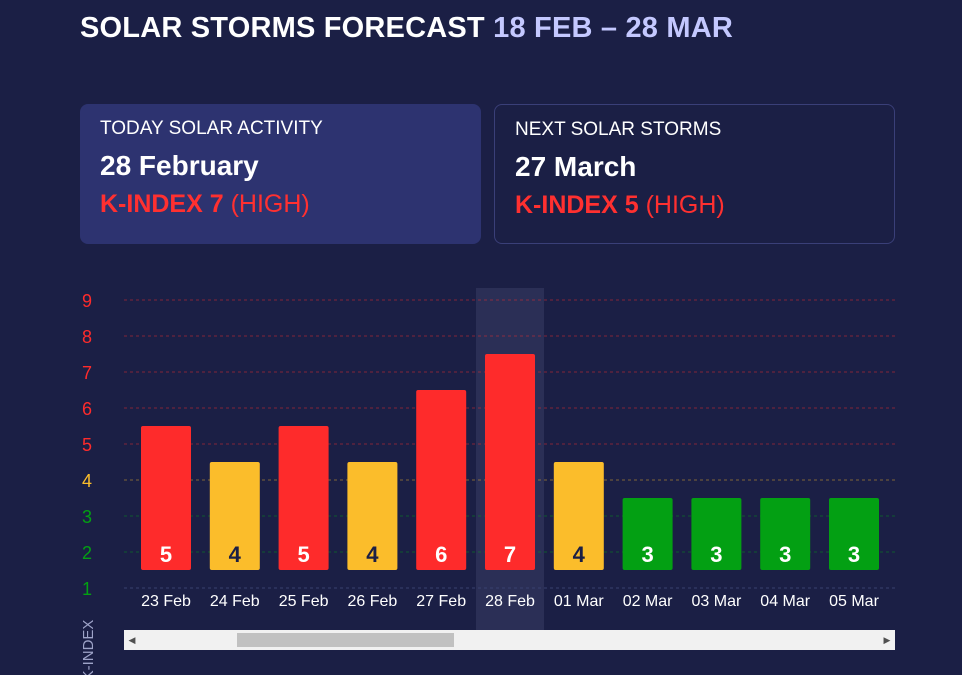 This screenshot has height=675, width=962. What do you see at coordinates (303, 498) in the screenshot?
I see `bar-25-feb` at bounding box center [303, 498].